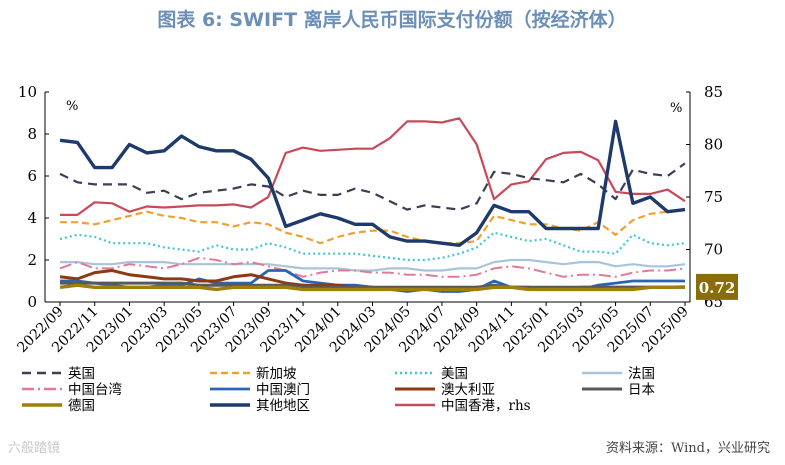 The image size is (785, 465). I want to click on watermark: 六般踏镜, so click(34, 448).